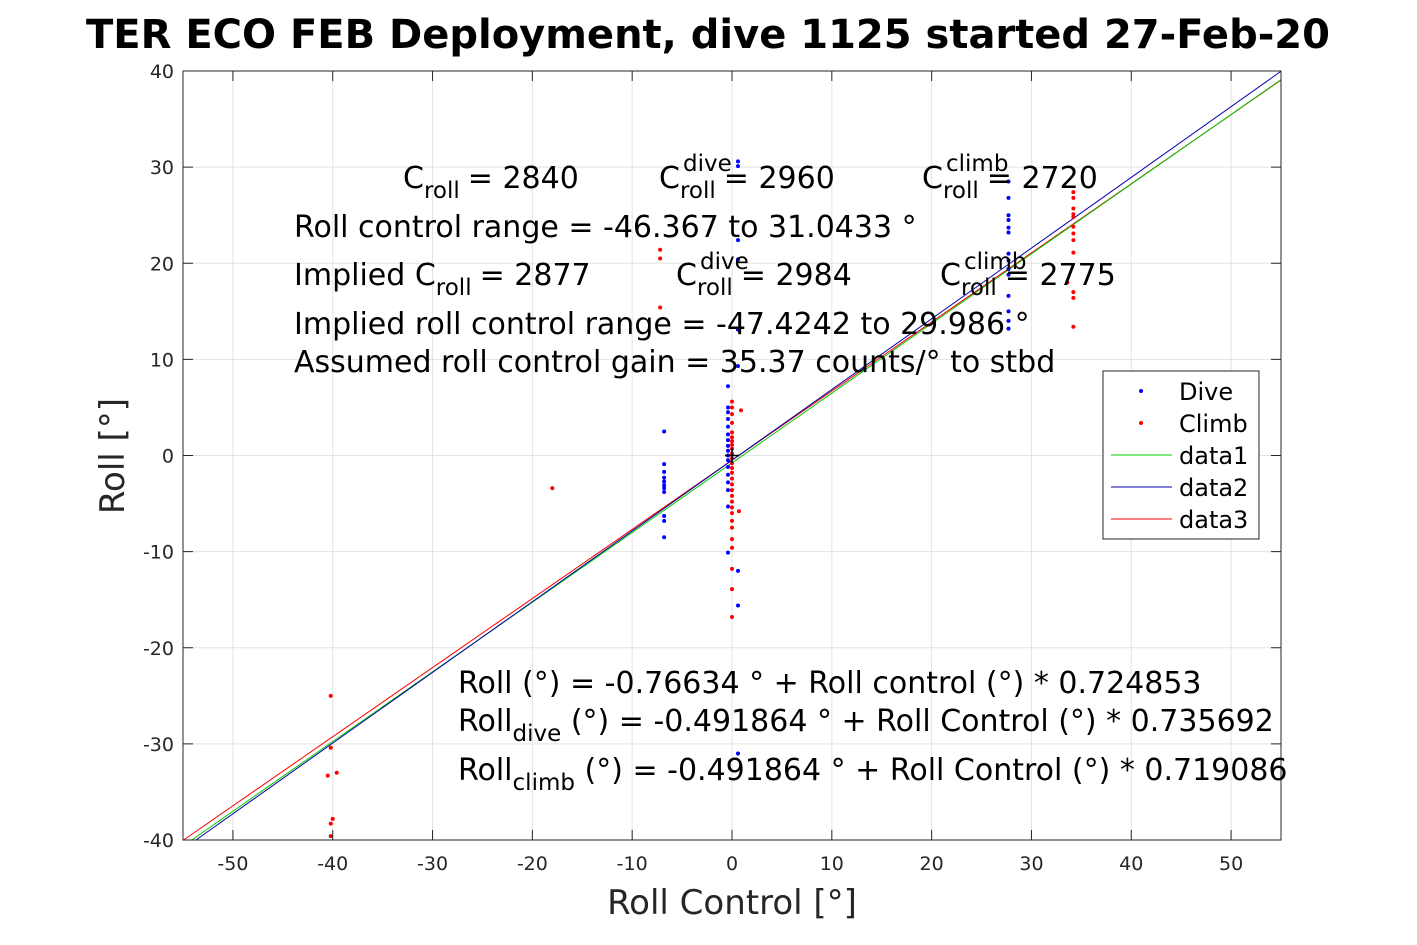 The height and width of the screenshot is (945, 1417). I want to click on annotation-implied-c-roll-dive: Croll = 2984, so click(764, 279).